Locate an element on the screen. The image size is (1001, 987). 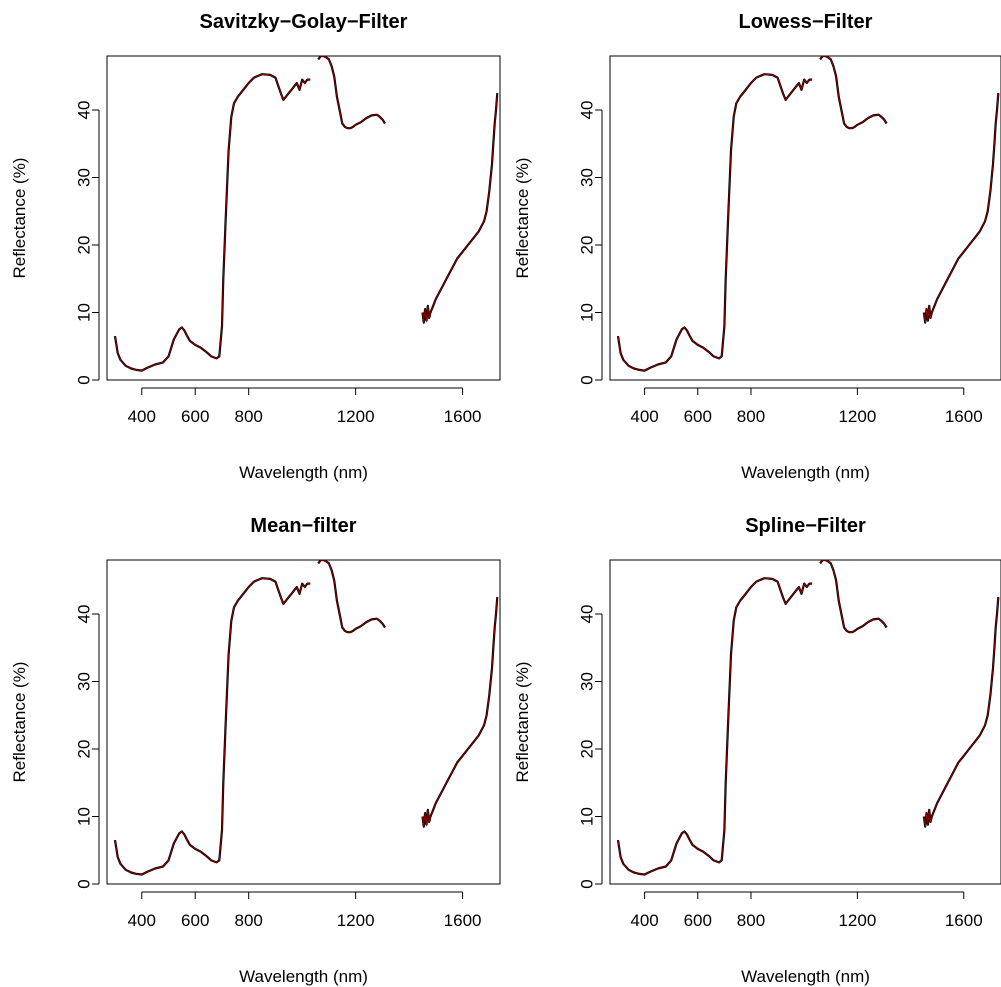
chart-title: Savitzky−Golay−Filter is located at coordinates (304, 22).